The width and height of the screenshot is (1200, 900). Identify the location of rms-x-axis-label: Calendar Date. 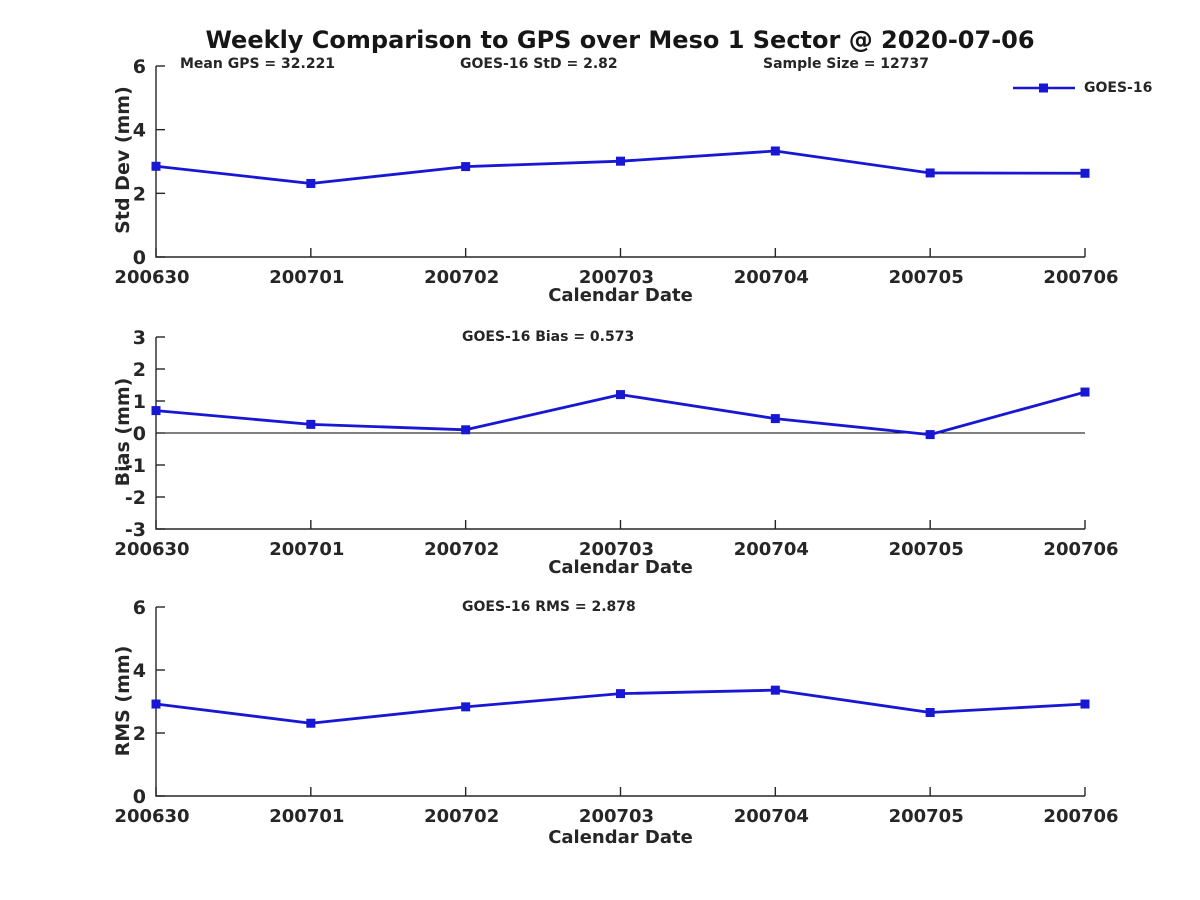
(620, 837).